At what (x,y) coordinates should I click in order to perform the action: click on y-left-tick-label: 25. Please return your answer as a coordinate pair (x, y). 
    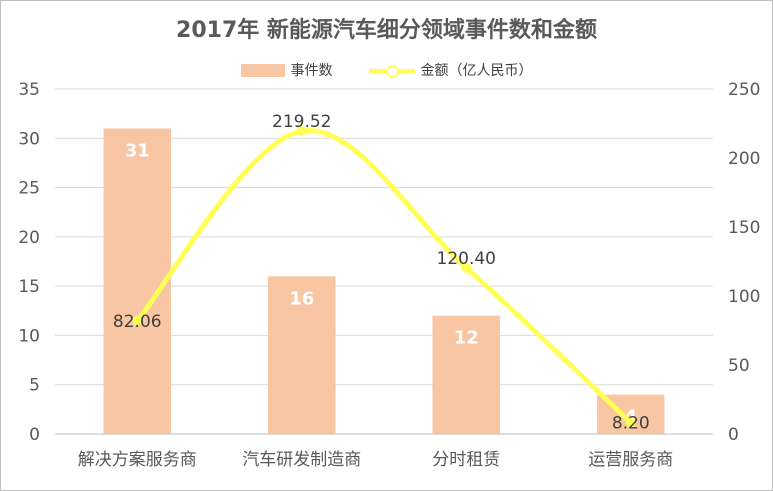
    Looking at the image, I should click on (29, 189).